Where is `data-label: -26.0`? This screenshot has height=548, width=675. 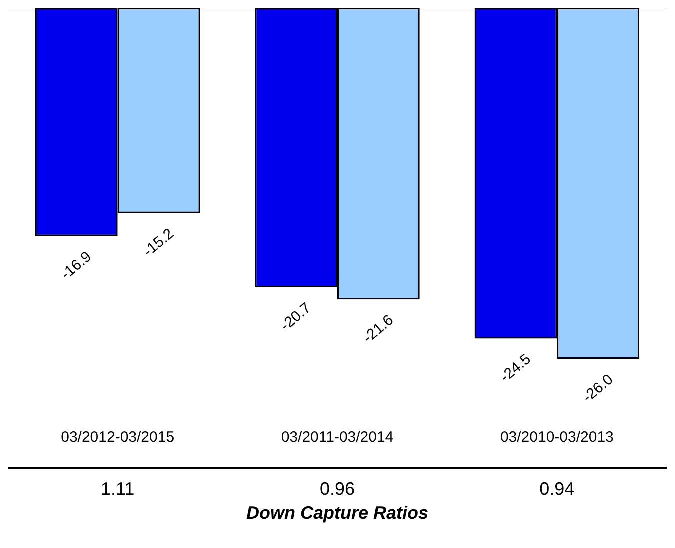 data-label: -26.0 is located at coordinates (598, 388).